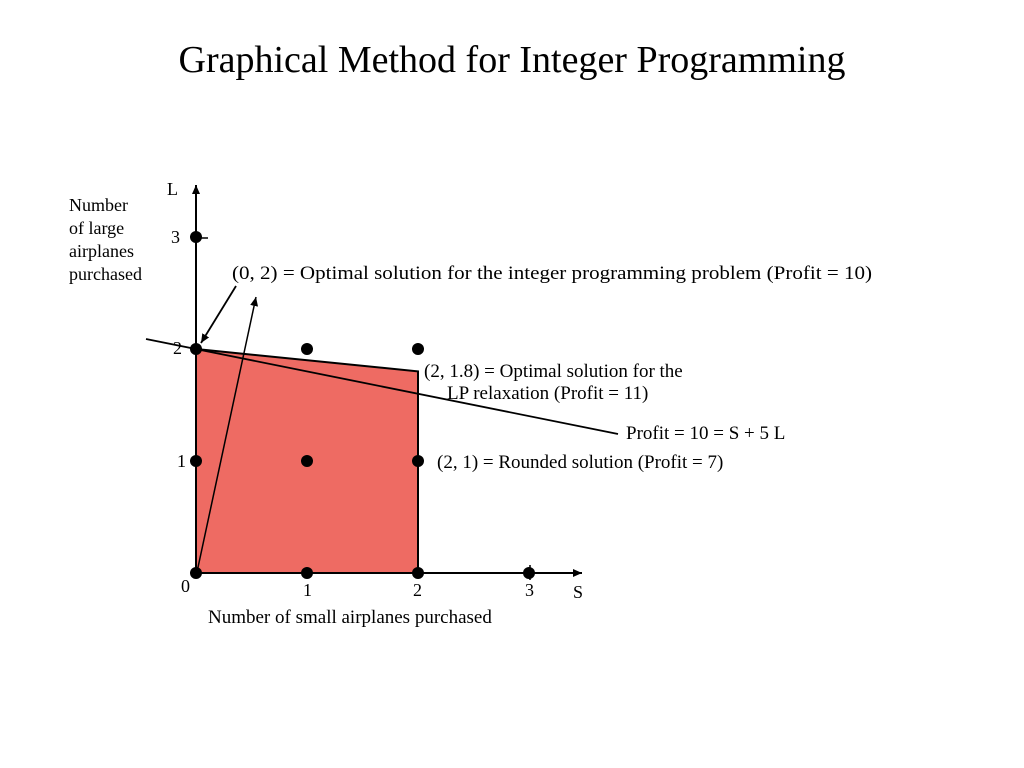 This screenshot has width=1024, height=768. Describe the element at coordinates (580, 462) in the screenshot. I see `rounded-solution-label: (2, 1) = Rounded solution (Profit = 7)` at that location.